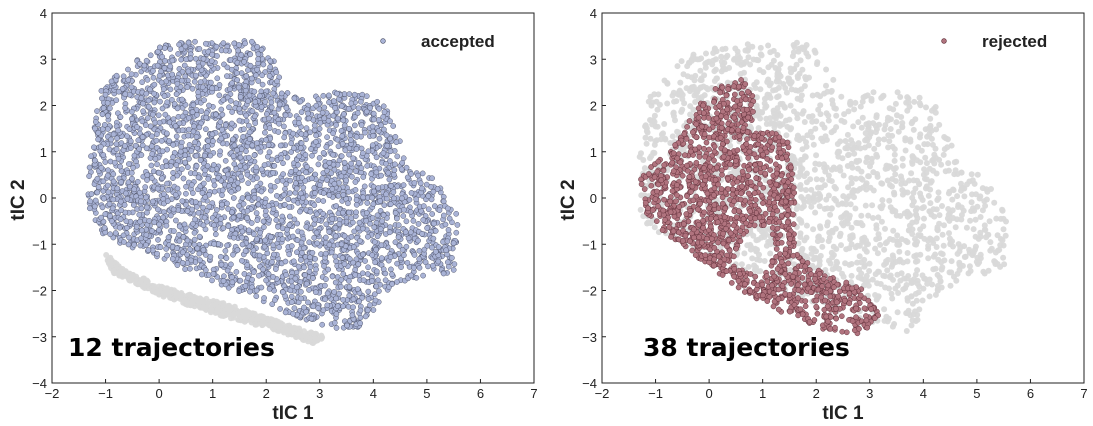 This screenshot has width=1093, height=426. I want to click on y-tick-label: −2, so click(39, 291).